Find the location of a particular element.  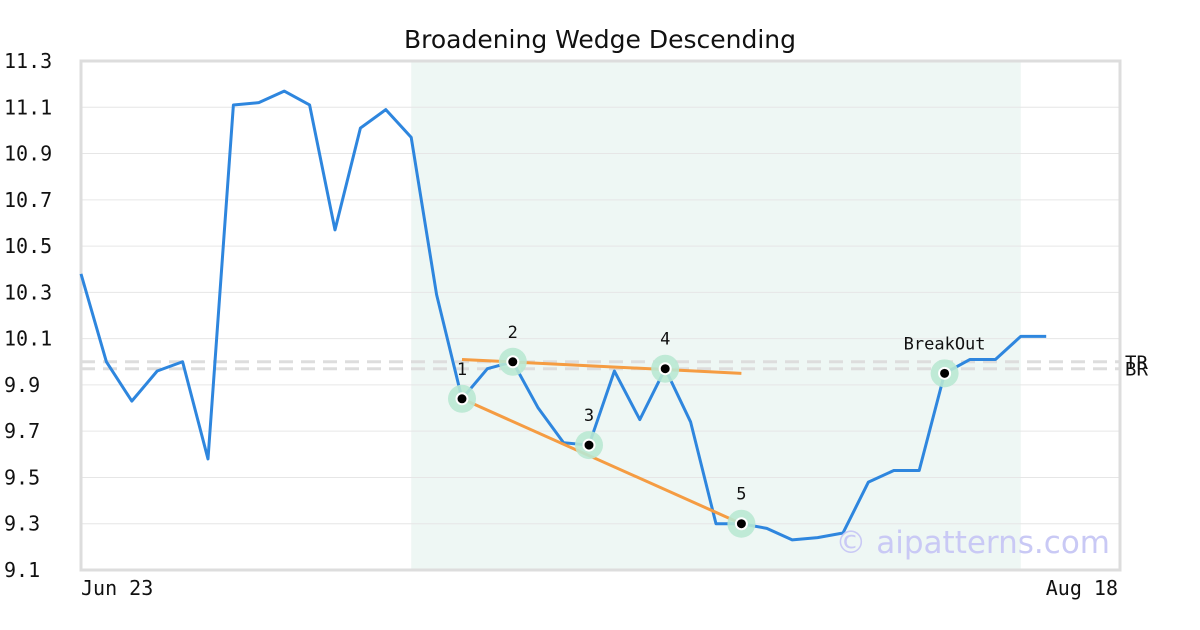

y-tick-label: 11.1 is located at coordinates (28, 107).